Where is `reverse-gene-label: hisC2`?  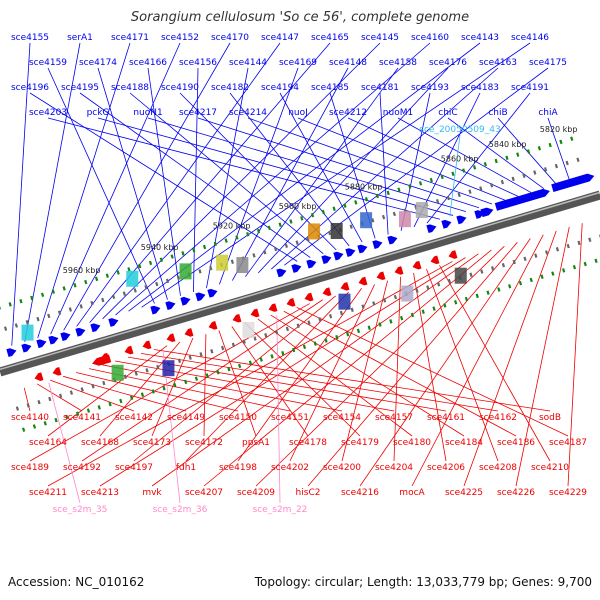 reverse-gene-label: hisC2 is located at coordinates (308, 493).